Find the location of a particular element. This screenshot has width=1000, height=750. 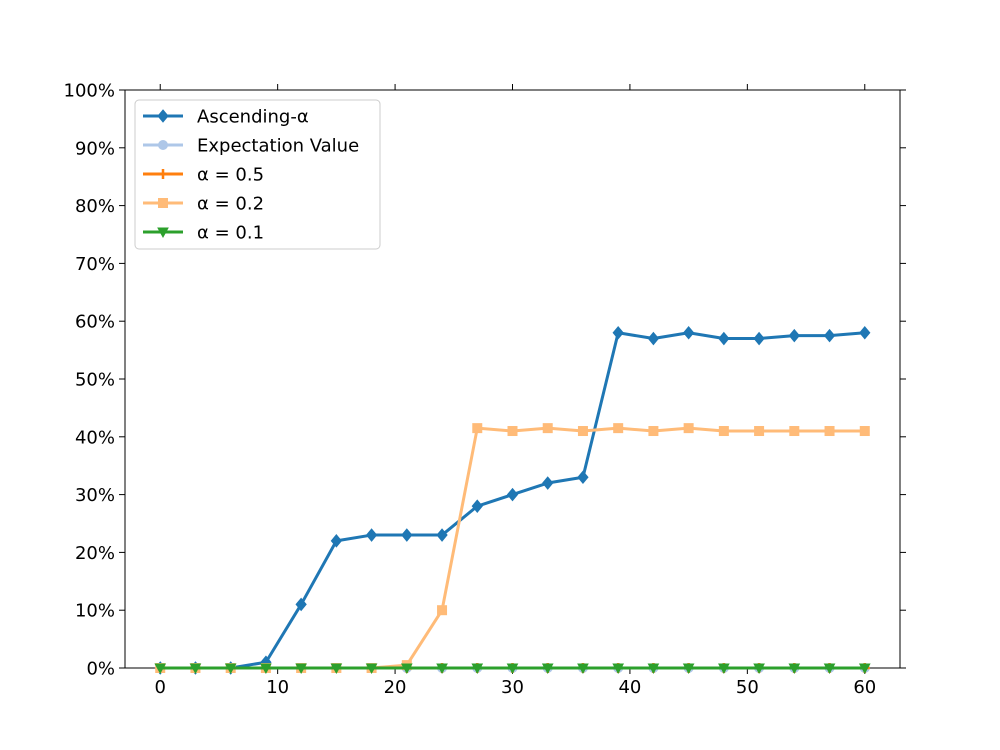

y-tick-label: 100% is located at coordinates (89, 91).